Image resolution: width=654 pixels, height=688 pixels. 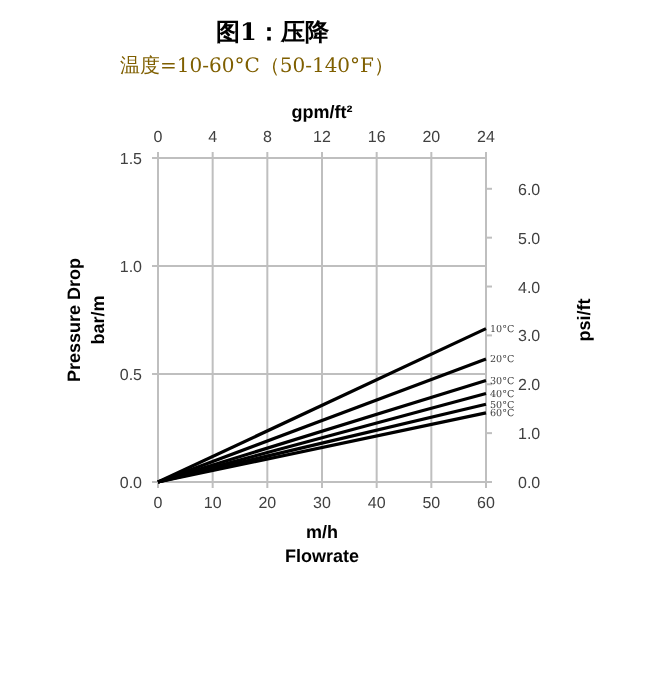 I want to click on y-tick-label: 0.0, so click(x=131, y=483).